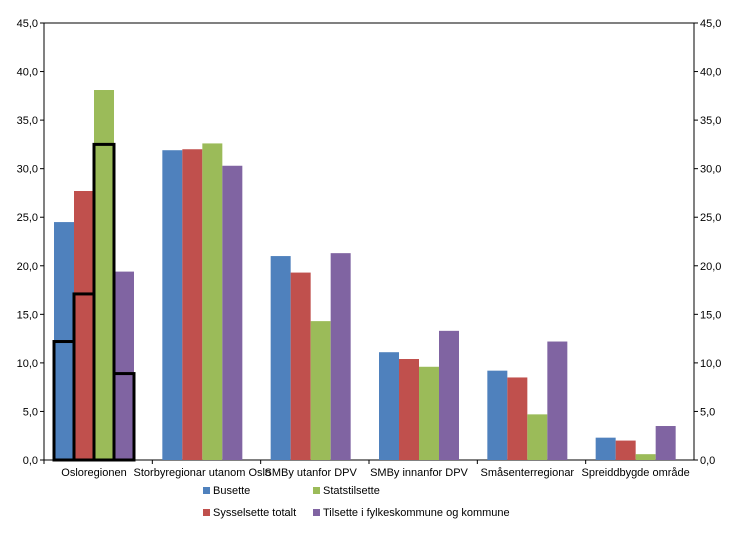  What do you see at coordinates (93, 473) in the screenshot?
I see `category-label: Osloregionen` at bounding box center [93, 473].